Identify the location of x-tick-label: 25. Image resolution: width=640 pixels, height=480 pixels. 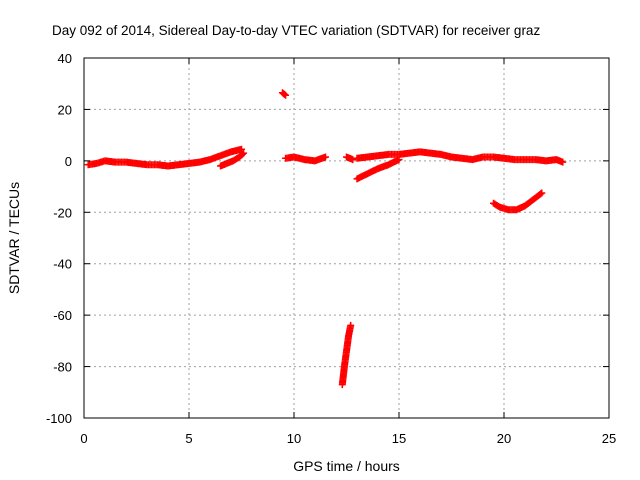
(609, 438).